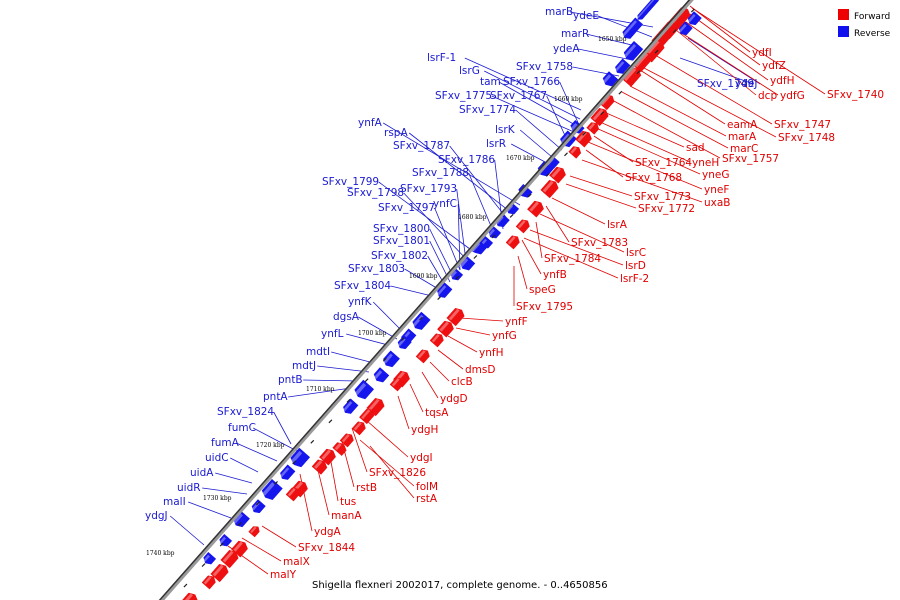 The image size is (900, 600). I want to click on forward-gene-label: rstA, so click(427, 499).